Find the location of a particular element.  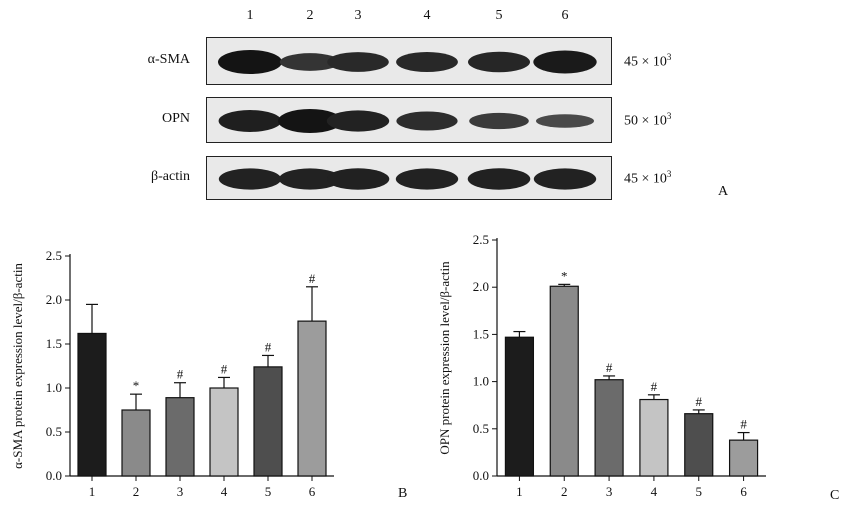

mw-base: 50 × 10 is located at coordinates (645, 121).